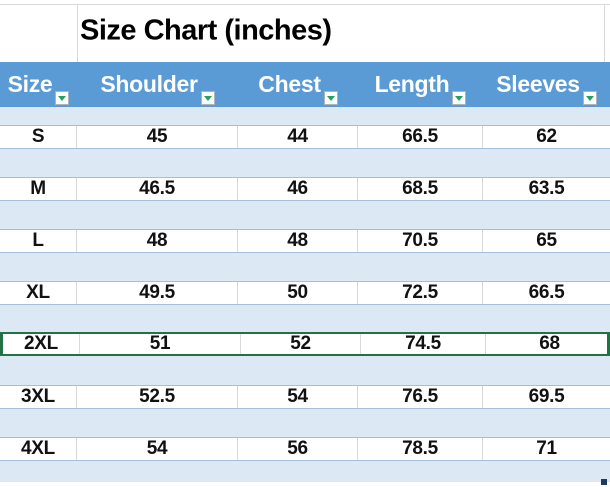  I want to click on sheet-title: Size Chart (inches), so click(206, 30).